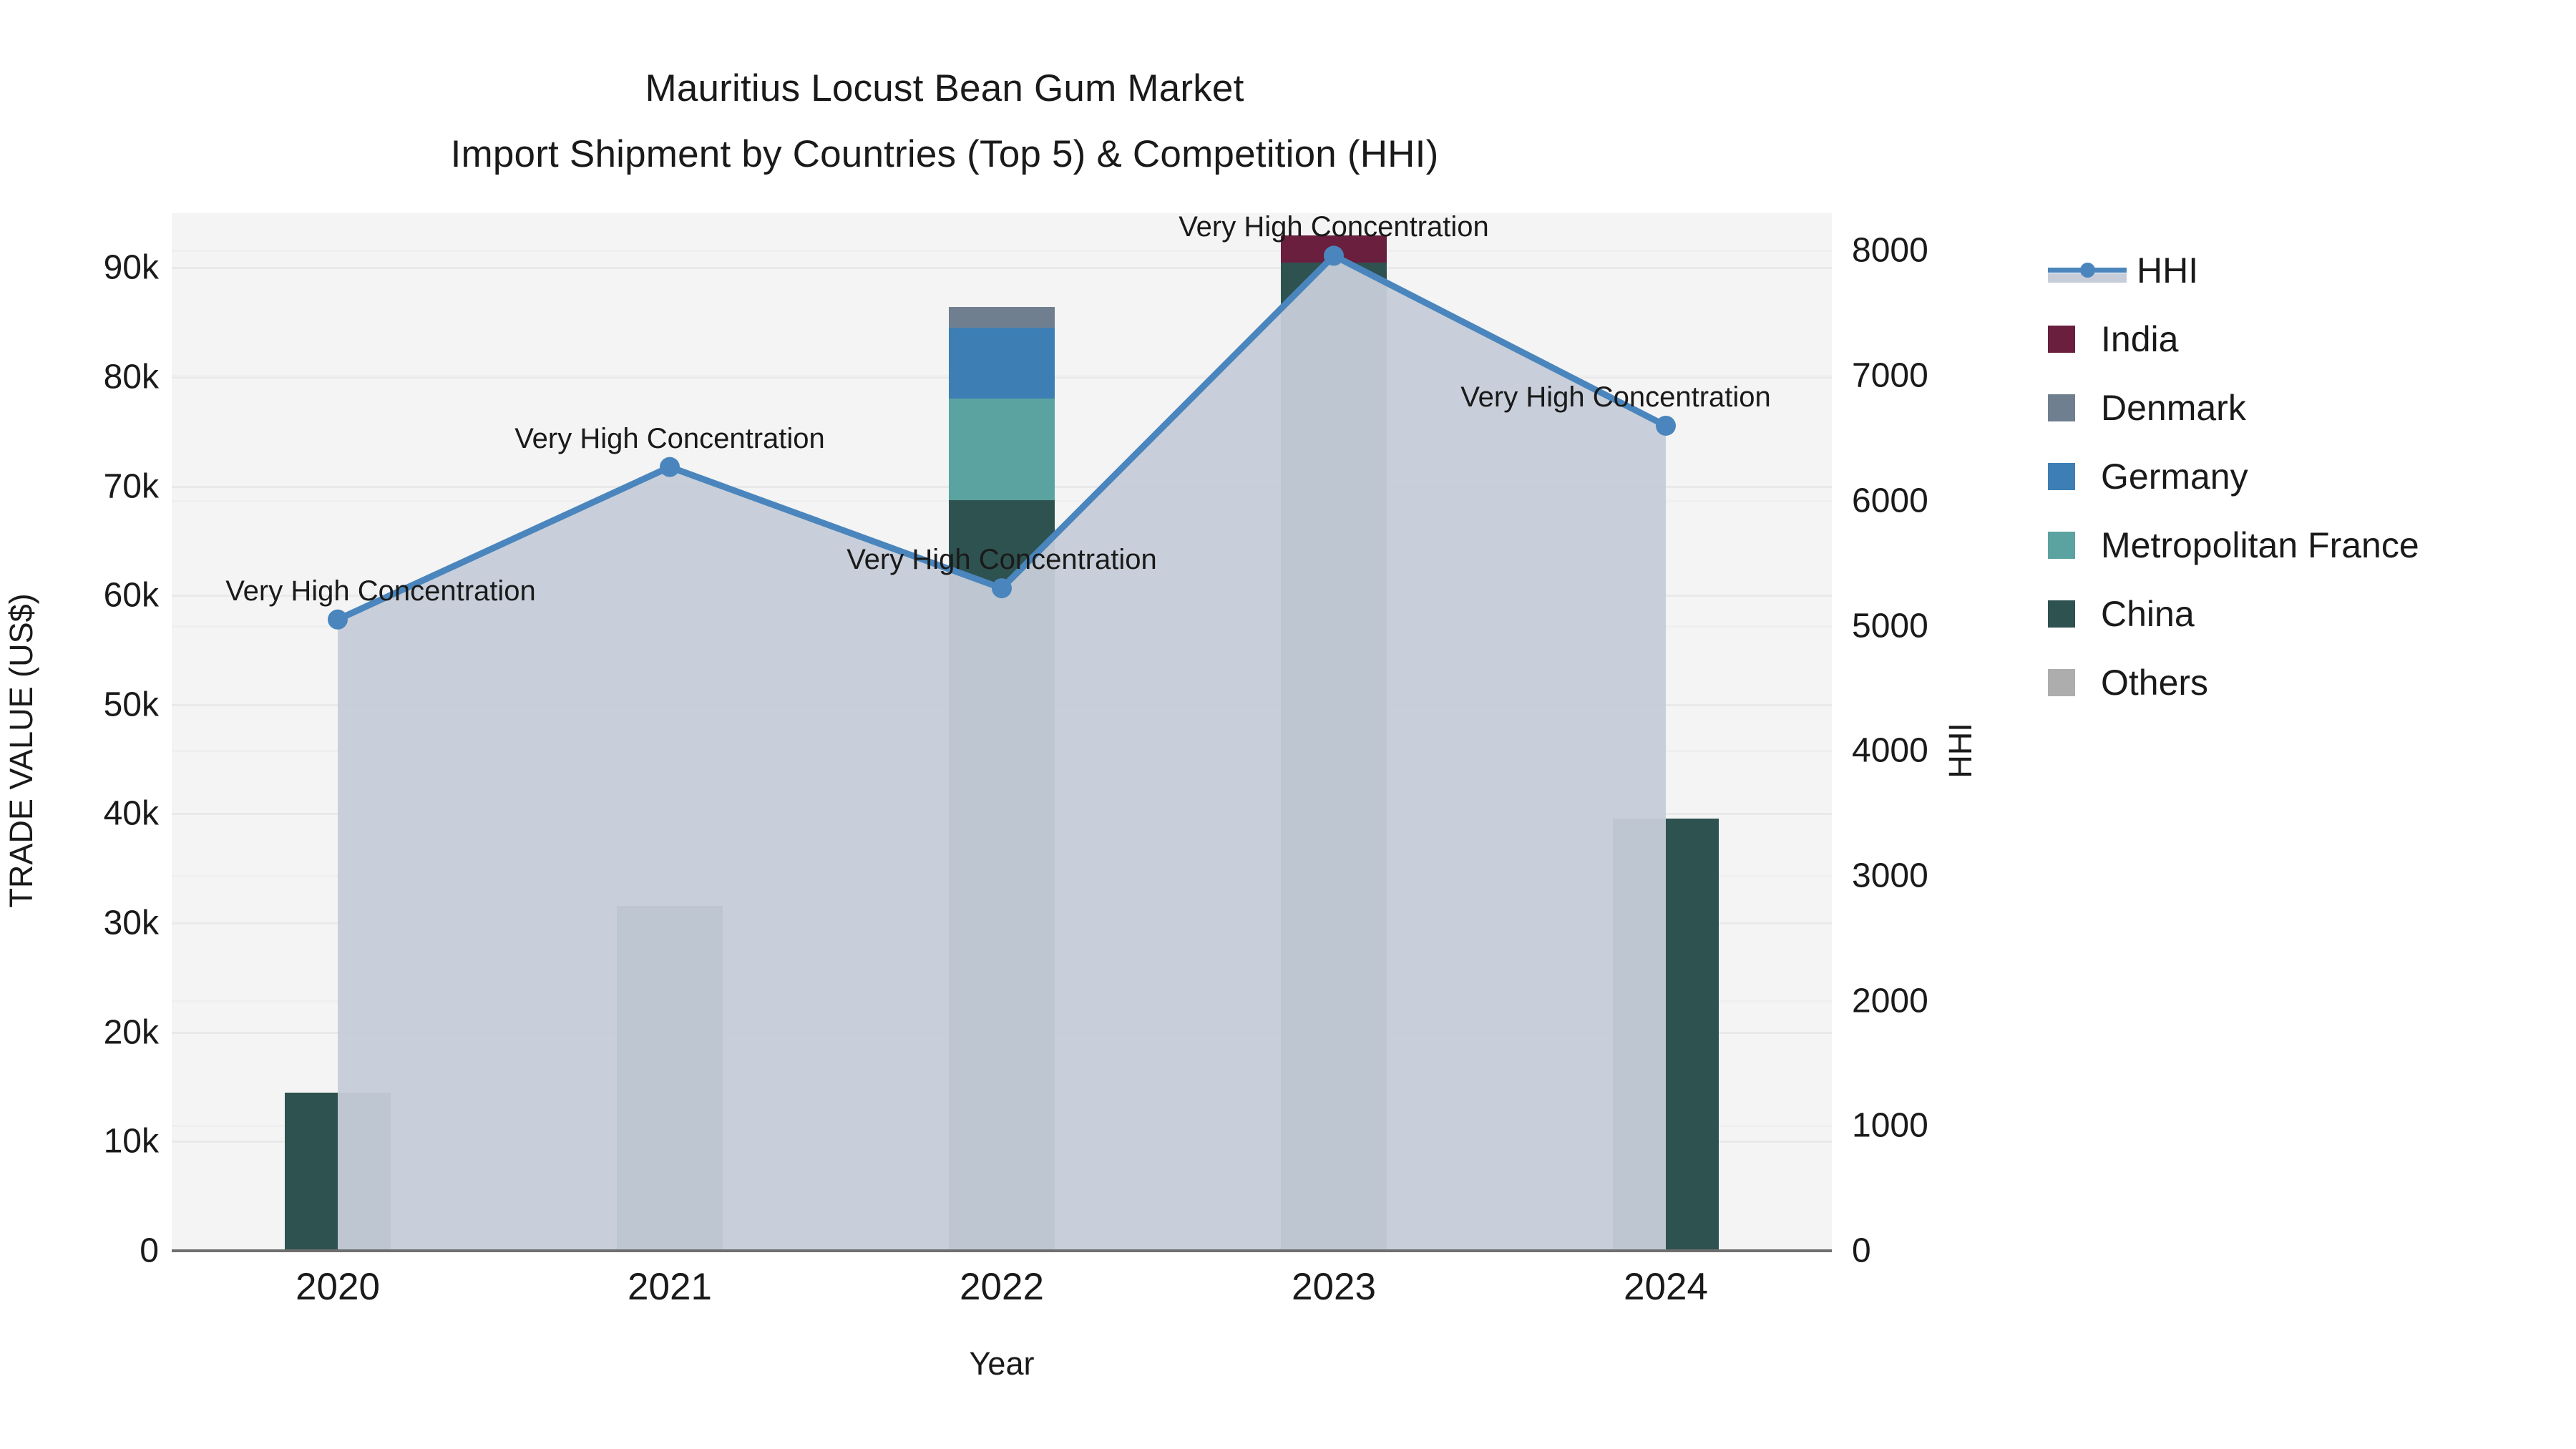 The height and width of the screenshot is (1449, 2576). What do you see at coordinates (149, 1250) in the screenshot?
I see `y-axis-left-tick: 0` at bounding box center [149, 1250].